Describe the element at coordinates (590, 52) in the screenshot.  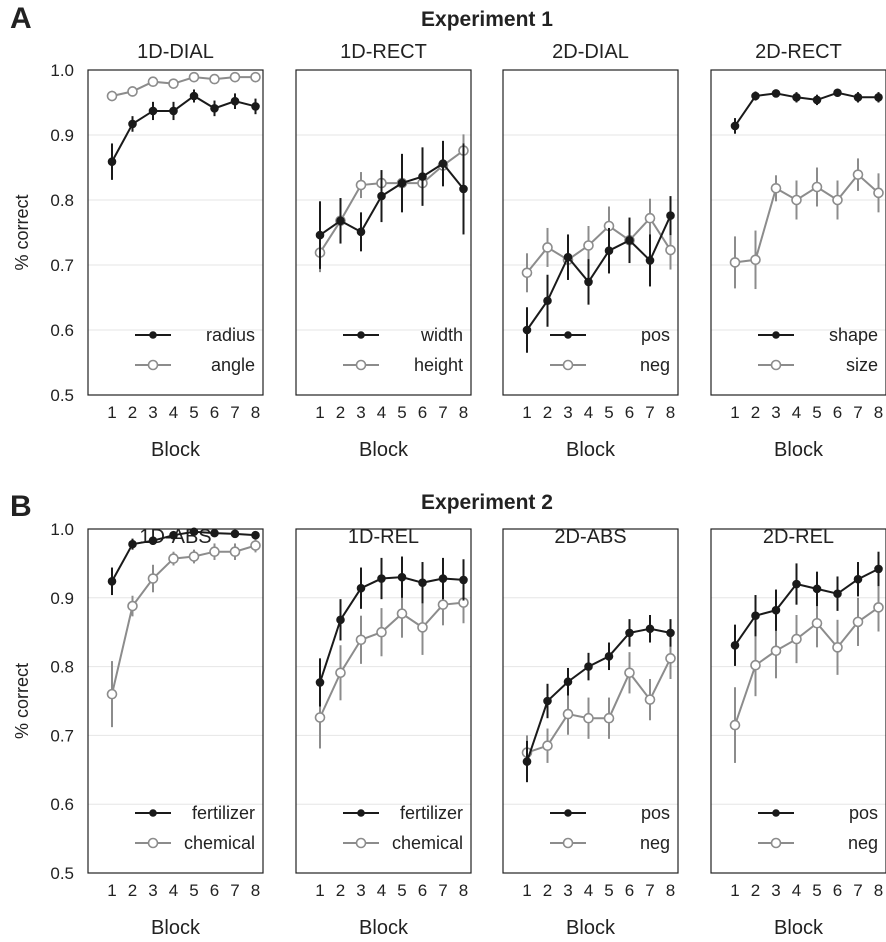
I see `subplot-title: 2D-DIAL` at that location.